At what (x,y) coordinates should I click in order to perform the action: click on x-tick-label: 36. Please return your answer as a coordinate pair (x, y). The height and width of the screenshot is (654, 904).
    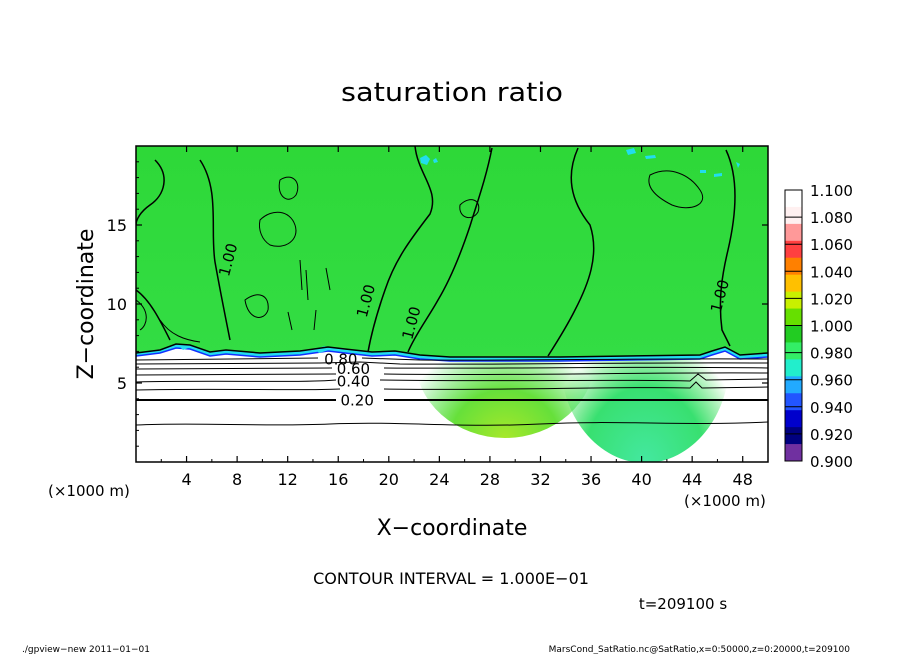
    Looking at the image, I should click on (591, 479).